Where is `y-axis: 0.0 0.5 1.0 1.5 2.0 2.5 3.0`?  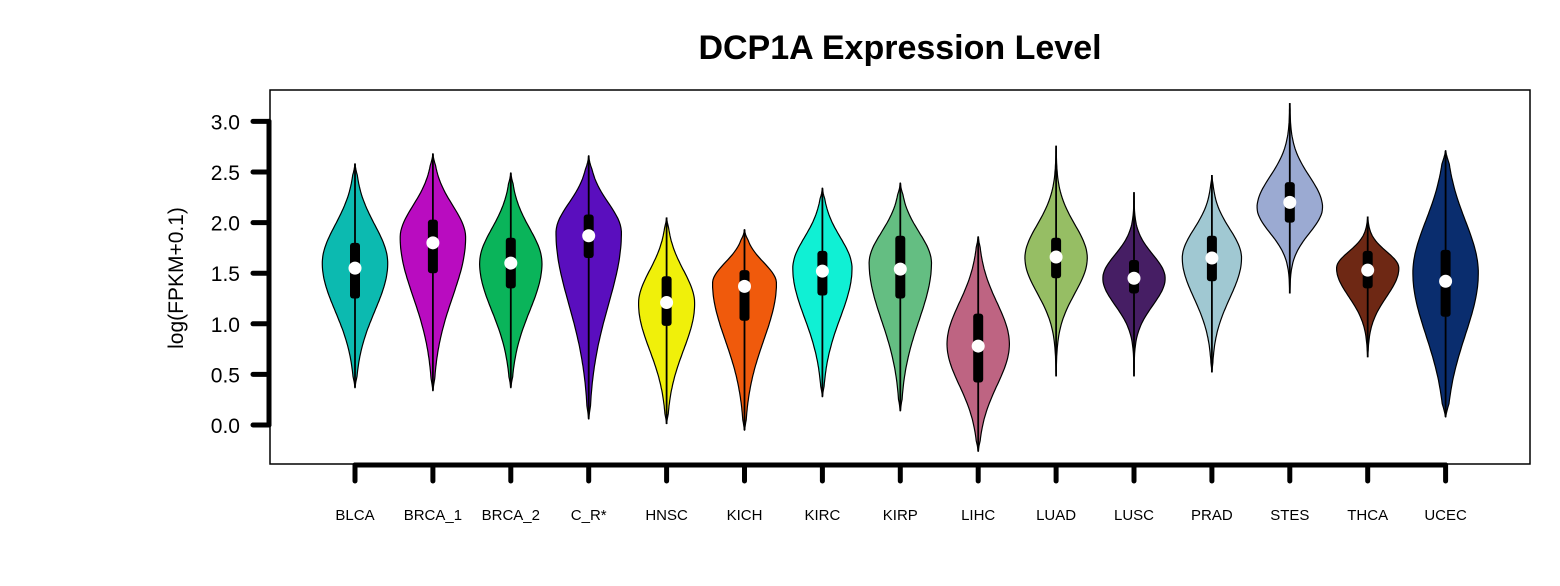 y-axis: 0.0 0.5 1.0 1.5 2.0 2.5 3.0 is located at coordinates (241, 274).